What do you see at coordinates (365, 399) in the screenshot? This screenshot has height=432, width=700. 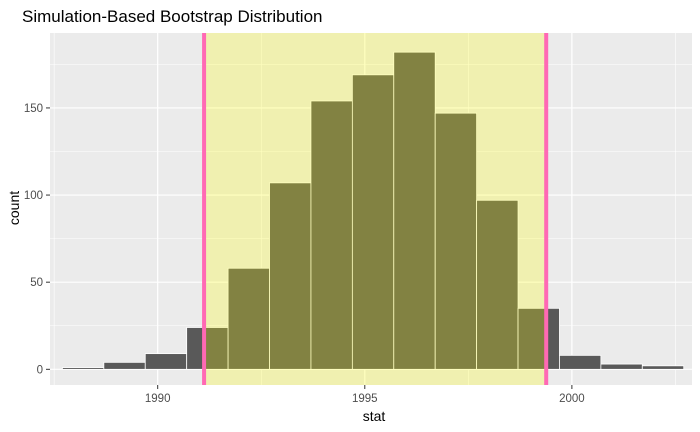 I see `x-tick-label: 1995` at bounding box center [365, 399].